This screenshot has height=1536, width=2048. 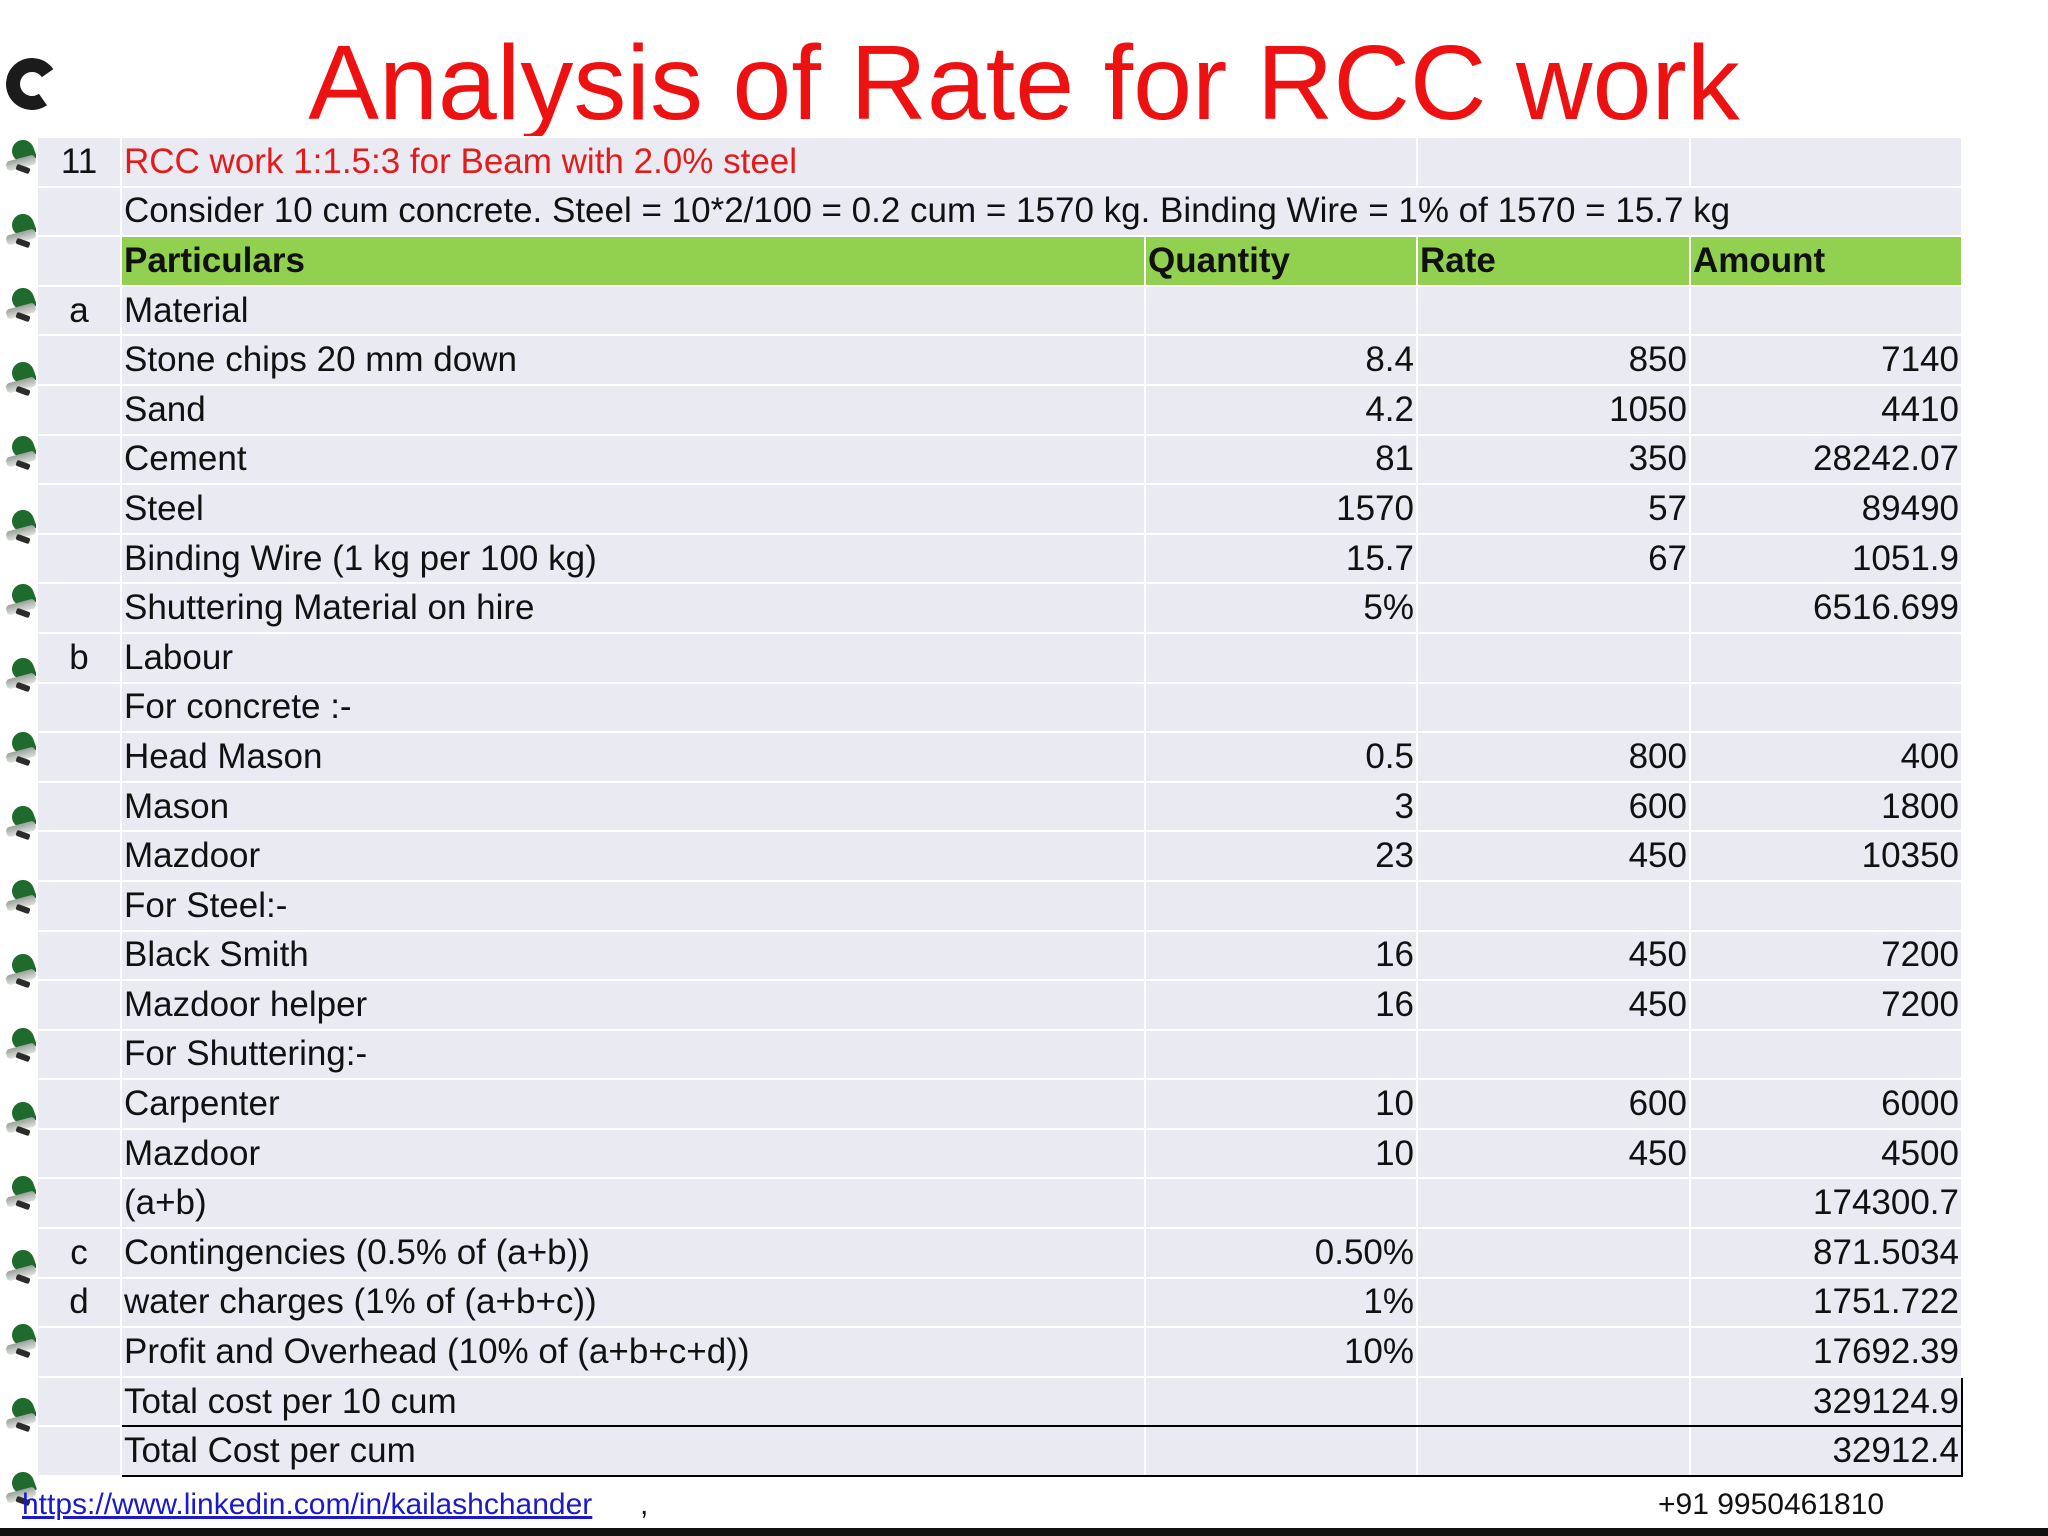 What do you see at coordinates (1281, 856) in the screenshot?
I see `row-quantity: 23` at bounding box center [1281, 856].